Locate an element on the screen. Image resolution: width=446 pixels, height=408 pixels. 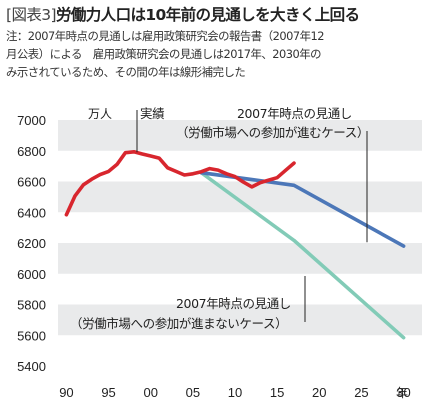
x-unit-label: 年 is located at coordinates (402, 393).